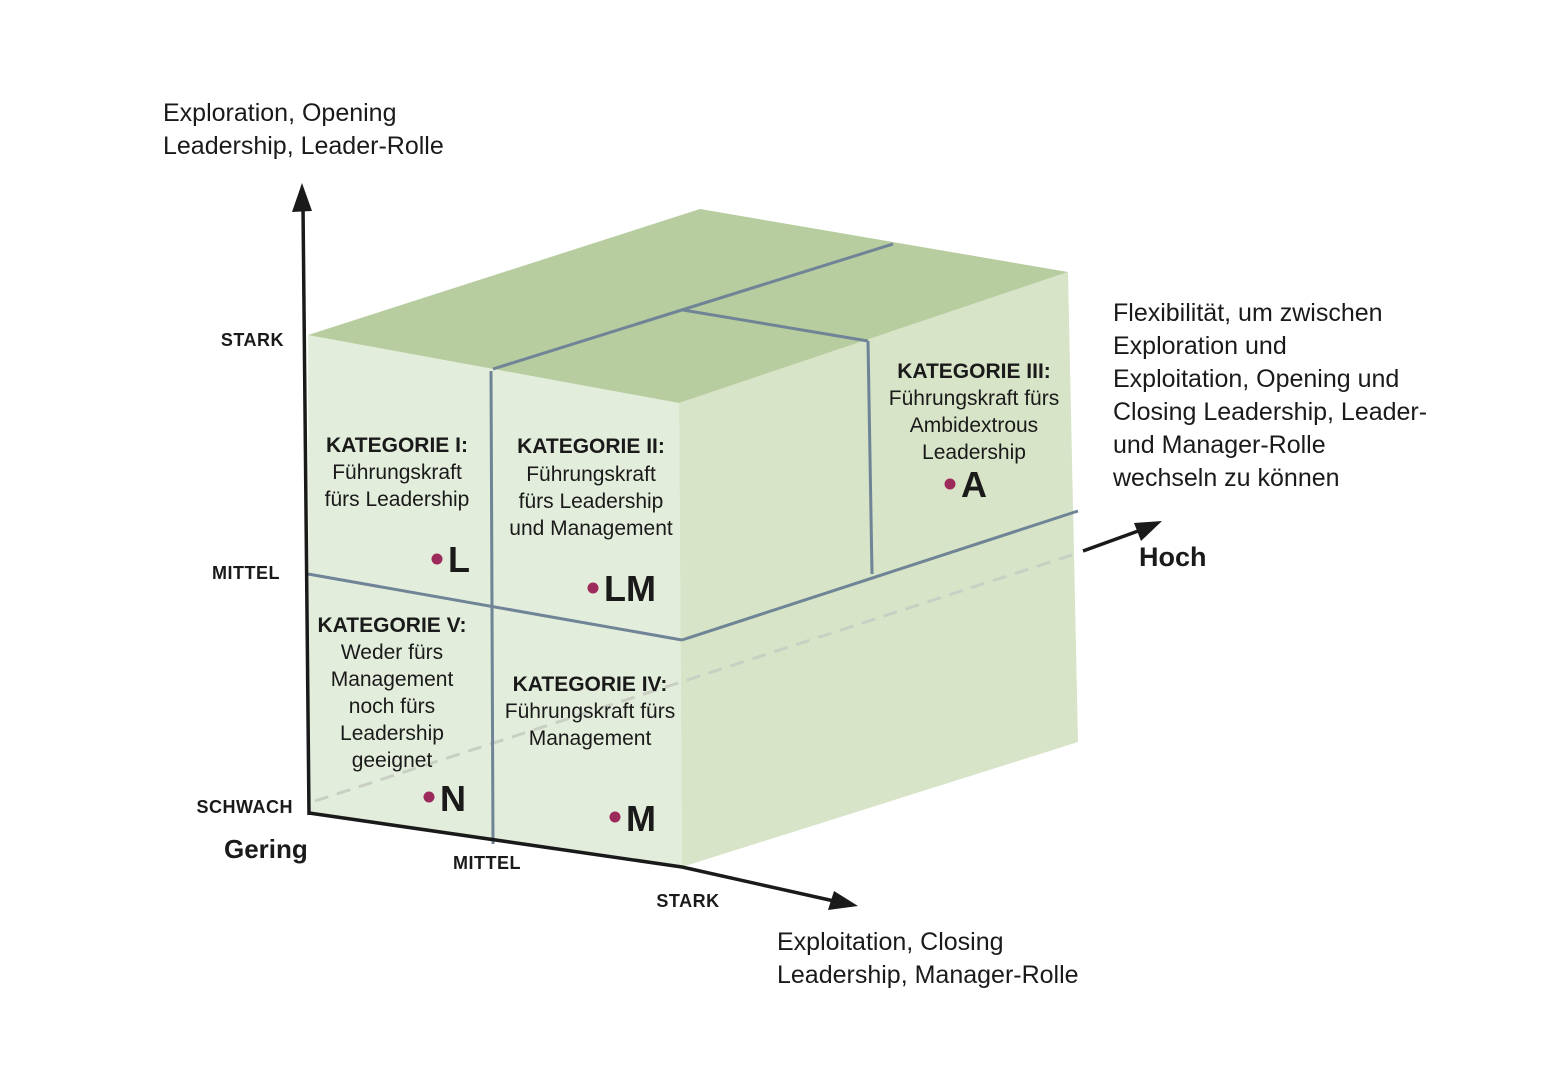 The width and height of the screenshot is (1543, 1085). What do you see at coordinates (950, 484) in the screenshot?
I see `point-dot-A` at bounding box center [950, 484].